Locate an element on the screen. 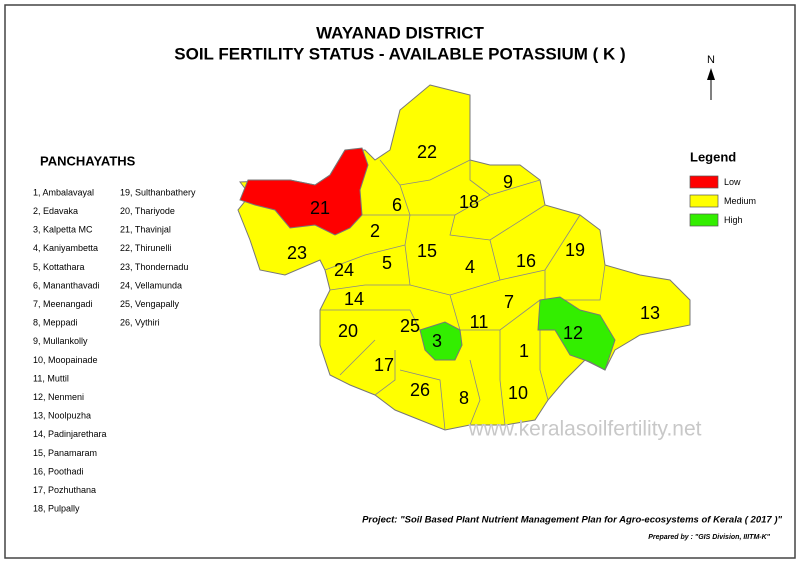 The image size is (800, 563). region-label: 3 is located at coordinates (437, 341).